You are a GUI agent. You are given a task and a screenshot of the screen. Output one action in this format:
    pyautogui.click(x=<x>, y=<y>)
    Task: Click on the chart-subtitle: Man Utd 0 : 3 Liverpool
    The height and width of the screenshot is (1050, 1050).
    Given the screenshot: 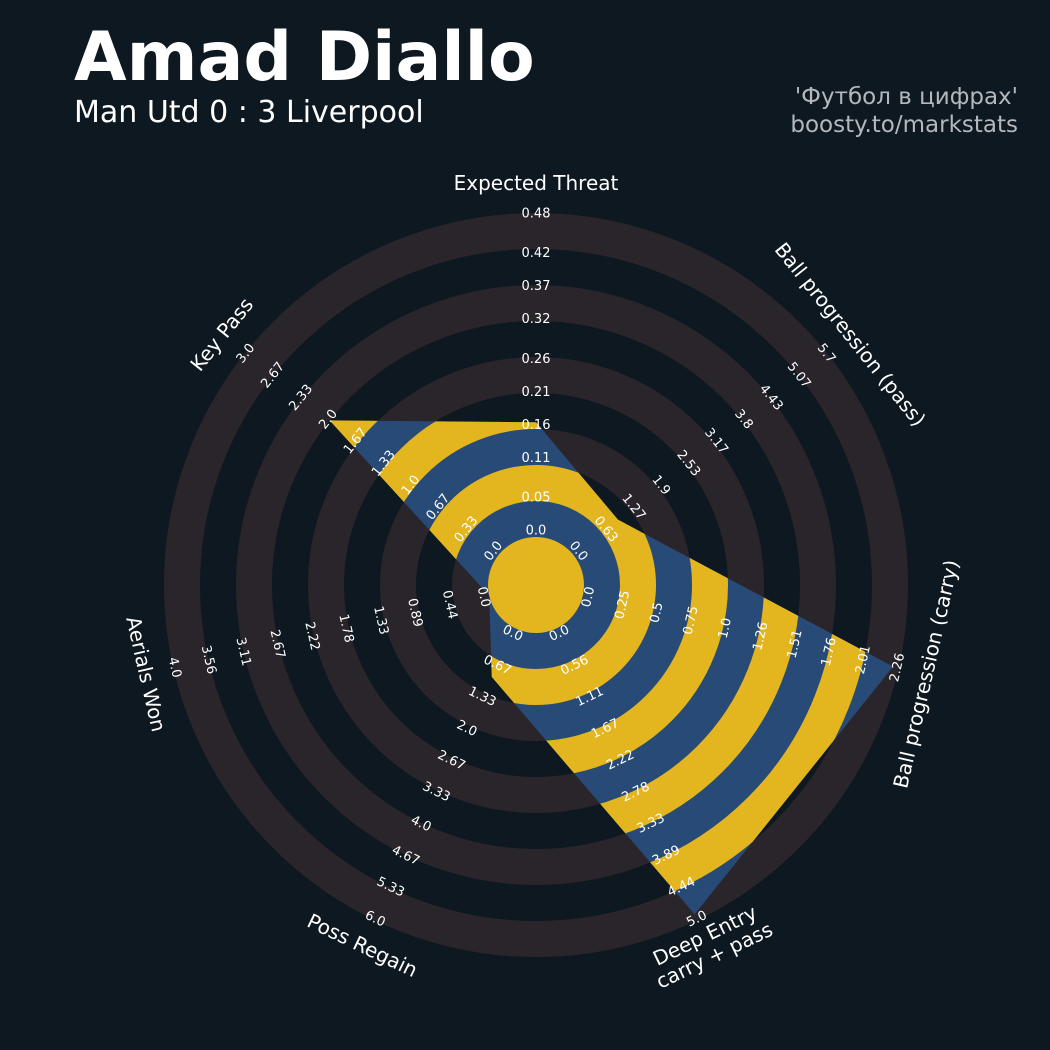 What is the action you would take?
    pyautogui.click(x=249, y=112)
    